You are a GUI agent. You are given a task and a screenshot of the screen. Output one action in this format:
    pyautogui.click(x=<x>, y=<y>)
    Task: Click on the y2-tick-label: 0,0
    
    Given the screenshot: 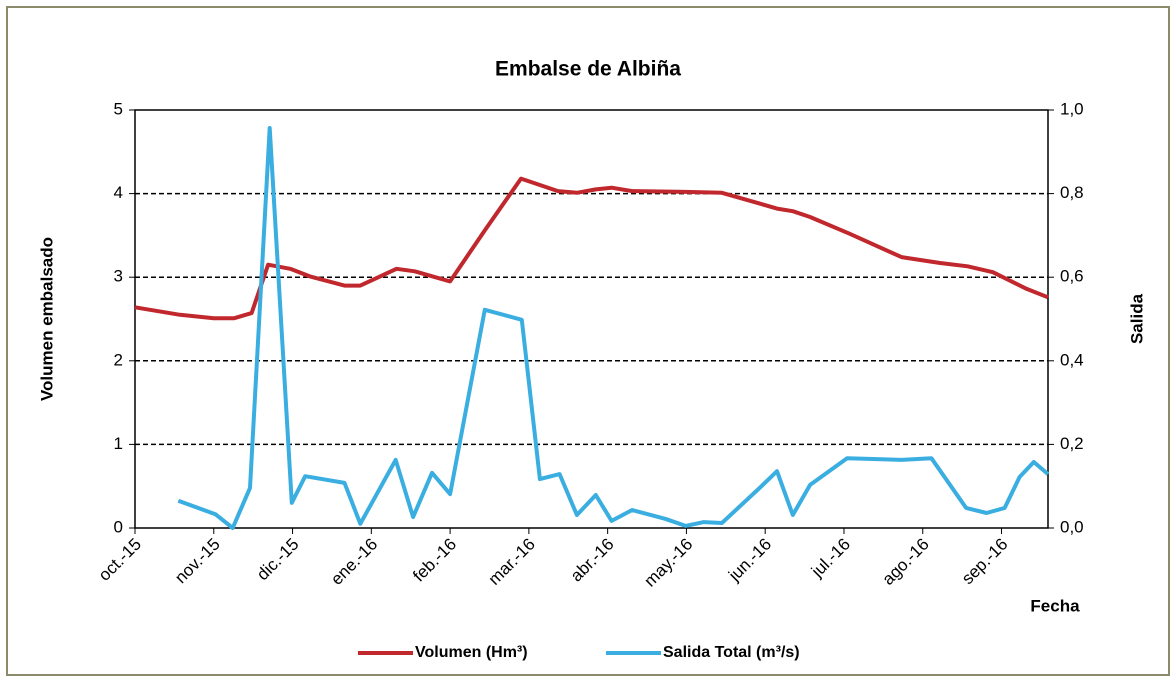 What is the action you would take?
    pyautogui.click(x=1072, y=526)
    